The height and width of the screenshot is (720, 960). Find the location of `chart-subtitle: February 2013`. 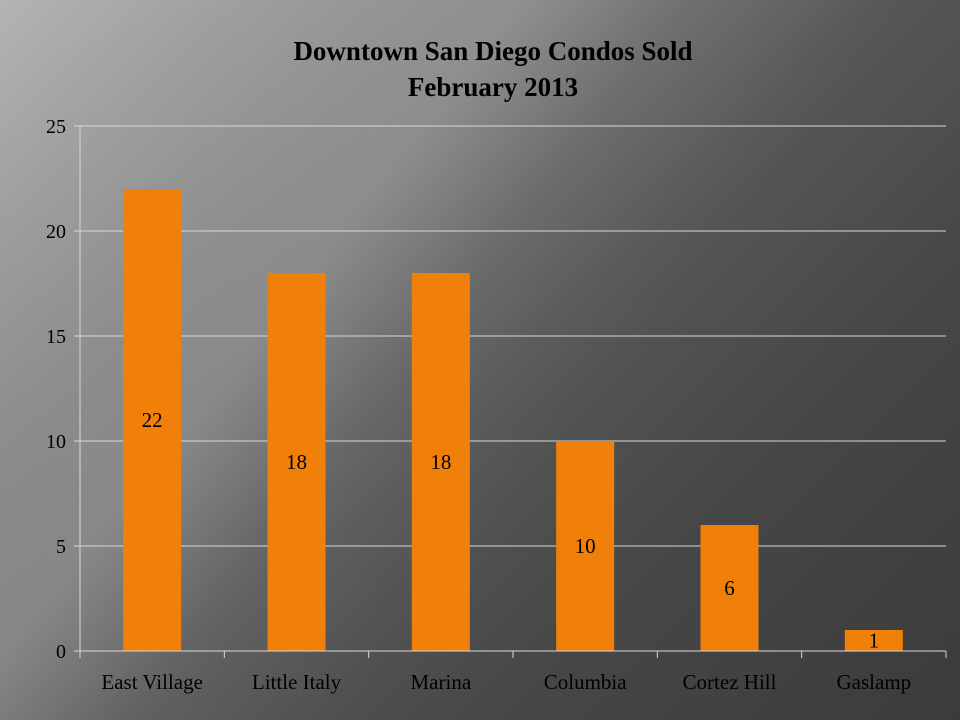

chart-subtitle: February 2013 is located at coordinates (493, 87).